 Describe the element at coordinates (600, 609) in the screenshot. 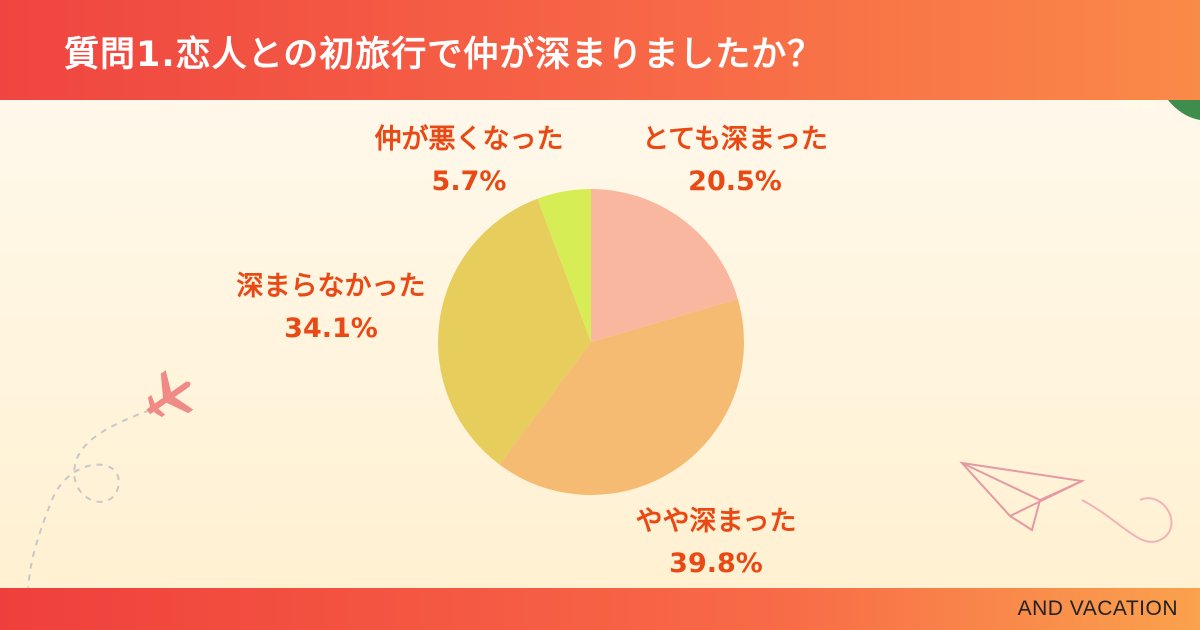

I see `footer-bar` at that location.